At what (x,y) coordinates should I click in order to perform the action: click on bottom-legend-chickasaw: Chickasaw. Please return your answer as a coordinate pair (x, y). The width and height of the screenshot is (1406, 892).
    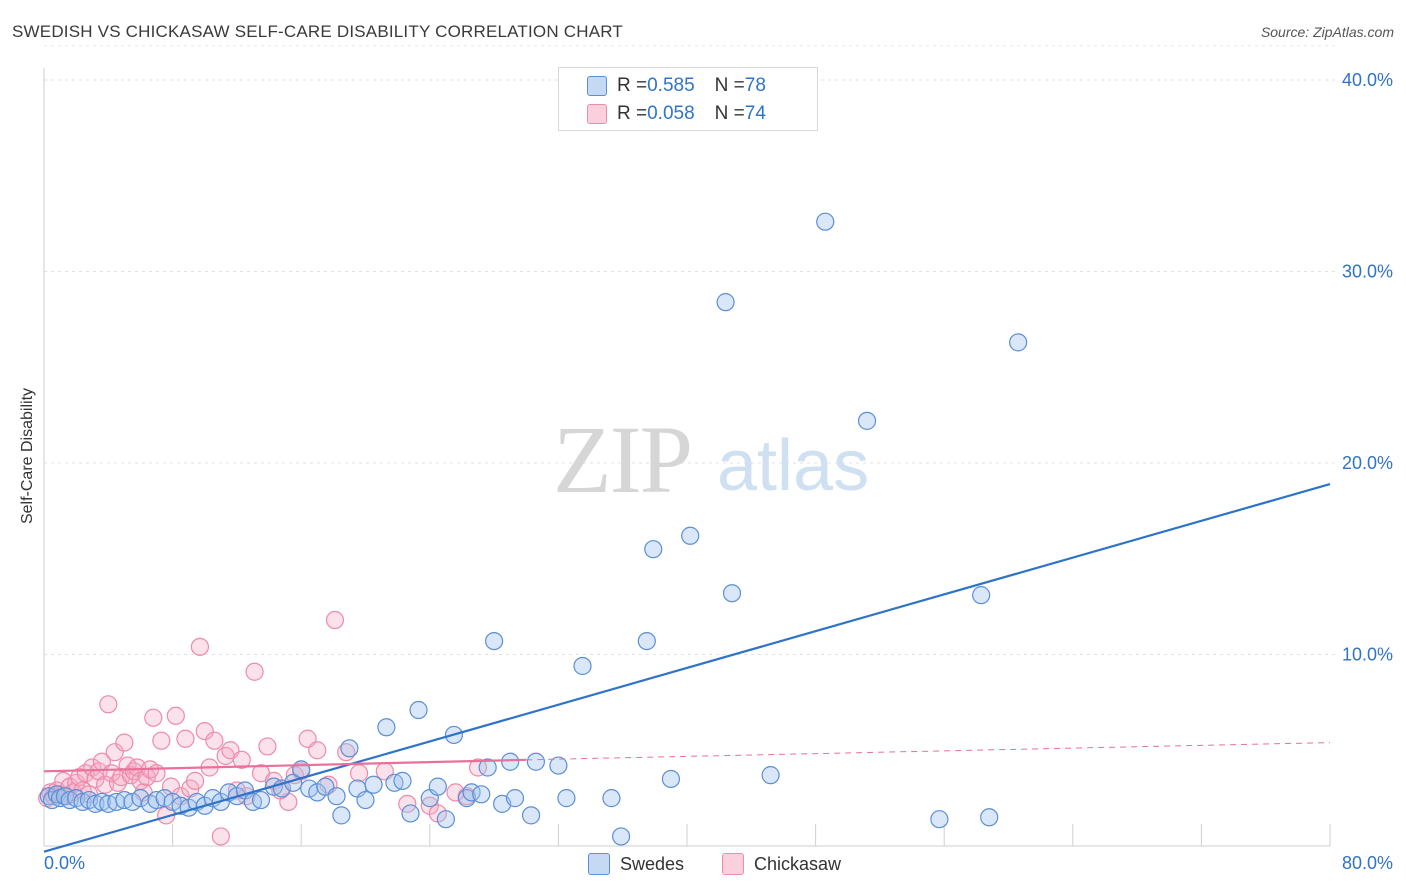
    Looking at the image, I should click on (781, 864).